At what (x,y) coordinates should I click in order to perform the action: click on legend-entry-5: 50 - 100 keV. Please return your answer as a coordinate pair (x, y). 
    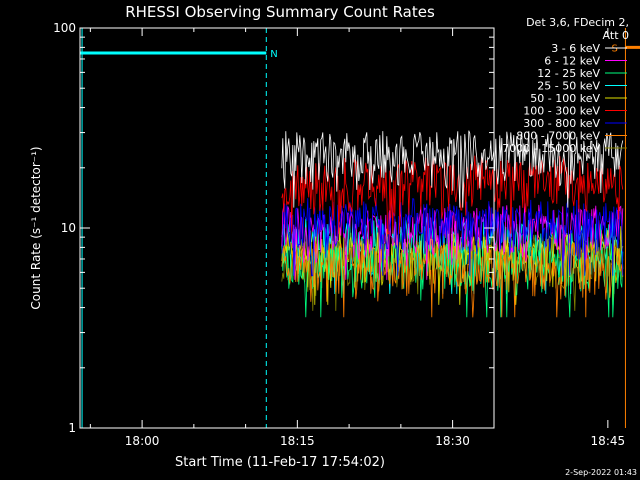
    Looking at the image, I should click on (565, 98).